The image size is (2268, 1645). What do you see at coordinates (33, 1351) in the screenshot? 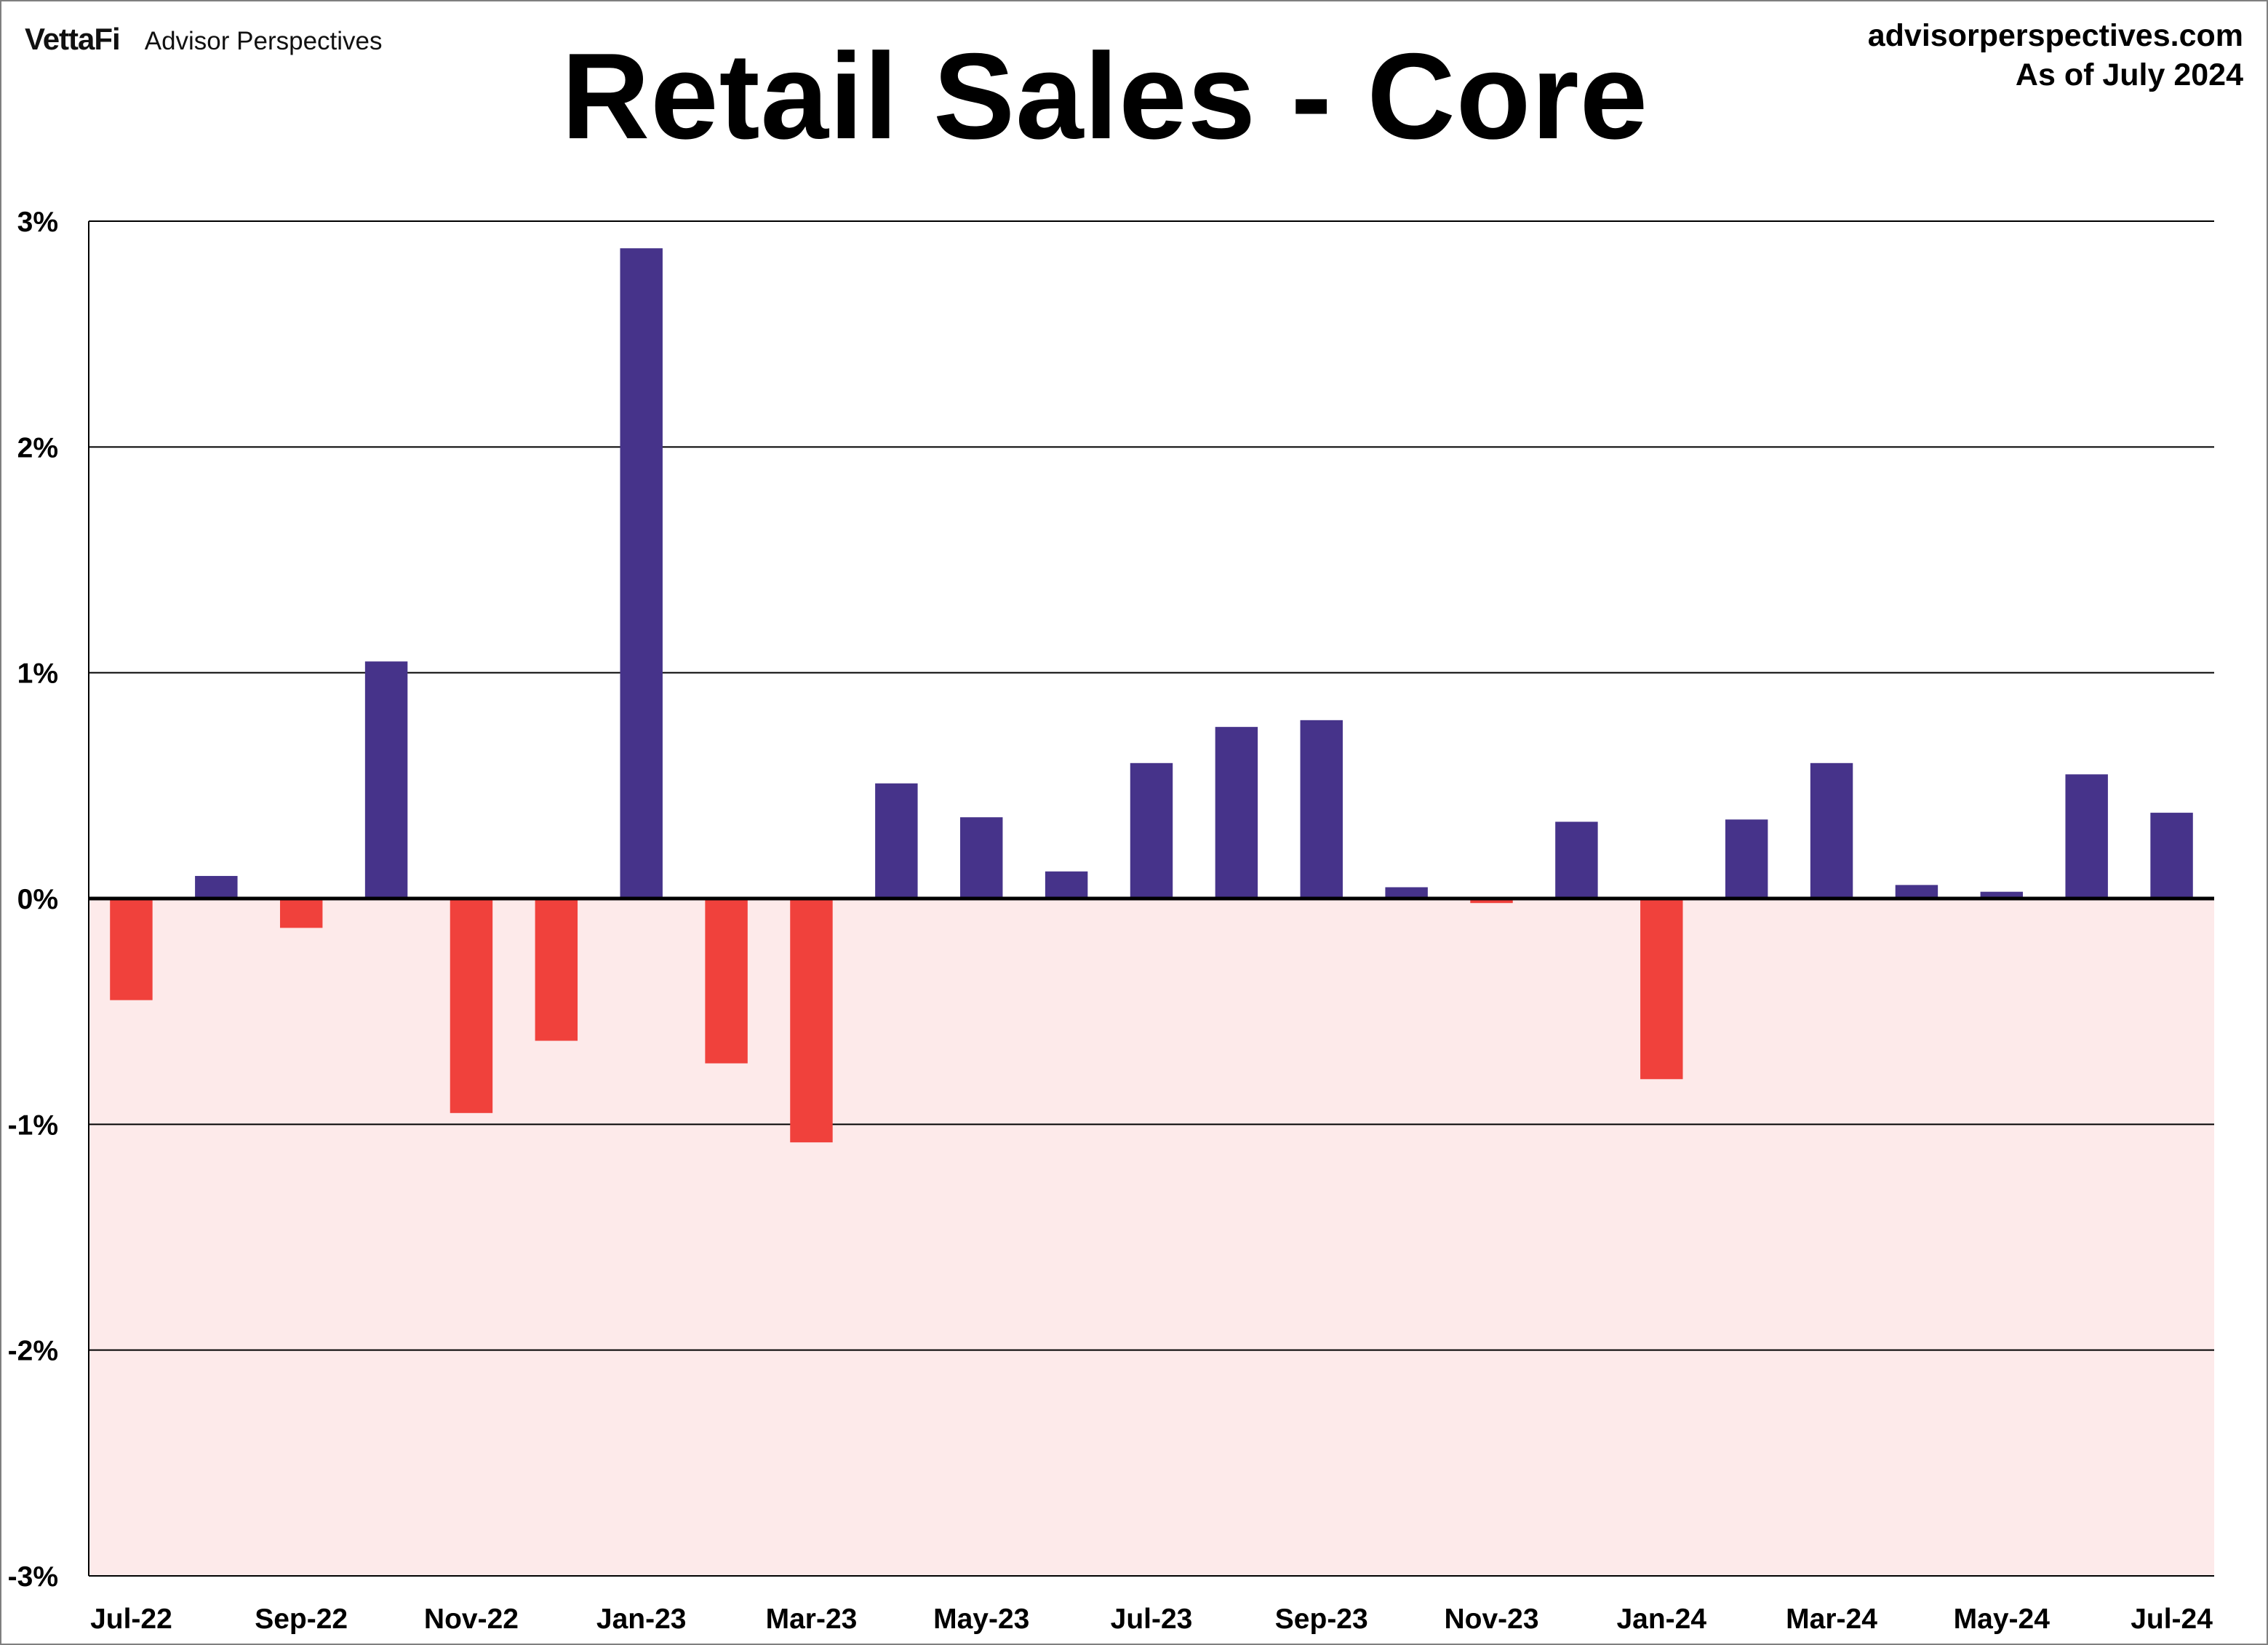
I see `y-tick-label: -2%` at bounding box center [33, 1351].